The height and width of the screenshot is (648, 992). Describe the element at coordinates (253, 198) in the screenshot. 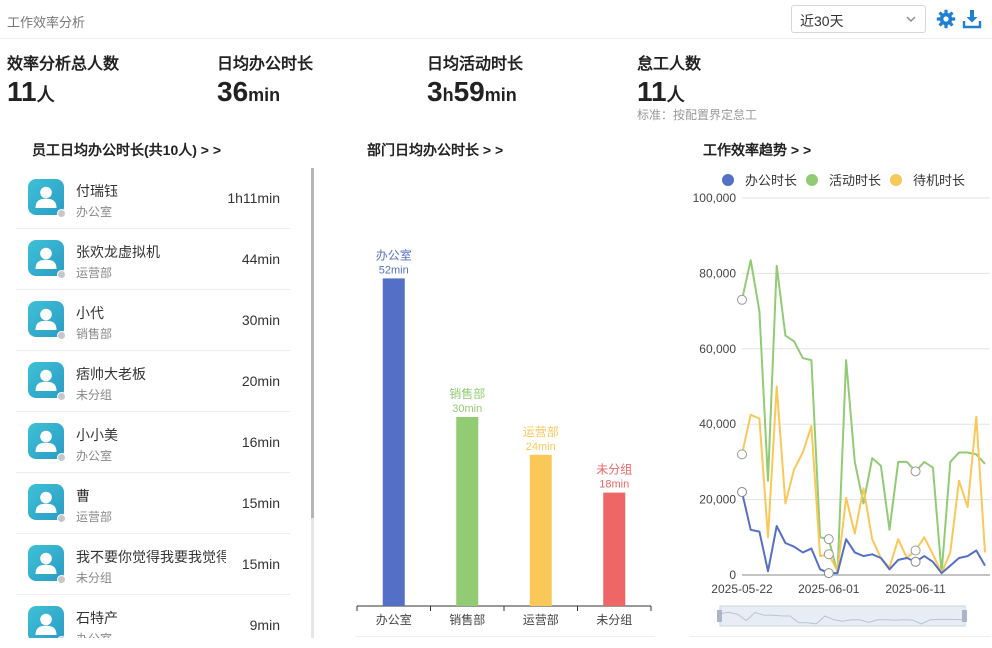

I see `employee-duration: 1h11min` at that location.